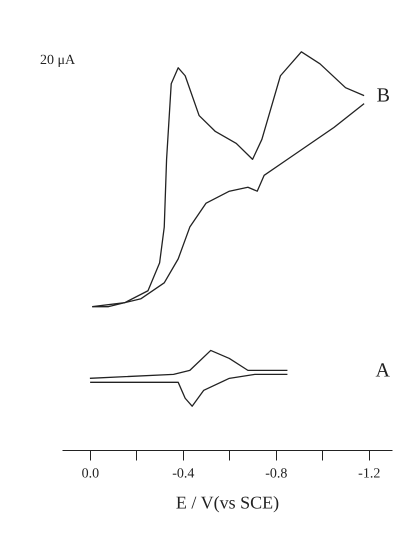  I want to click on x-tick-label: -0.4, so click(183, 474).